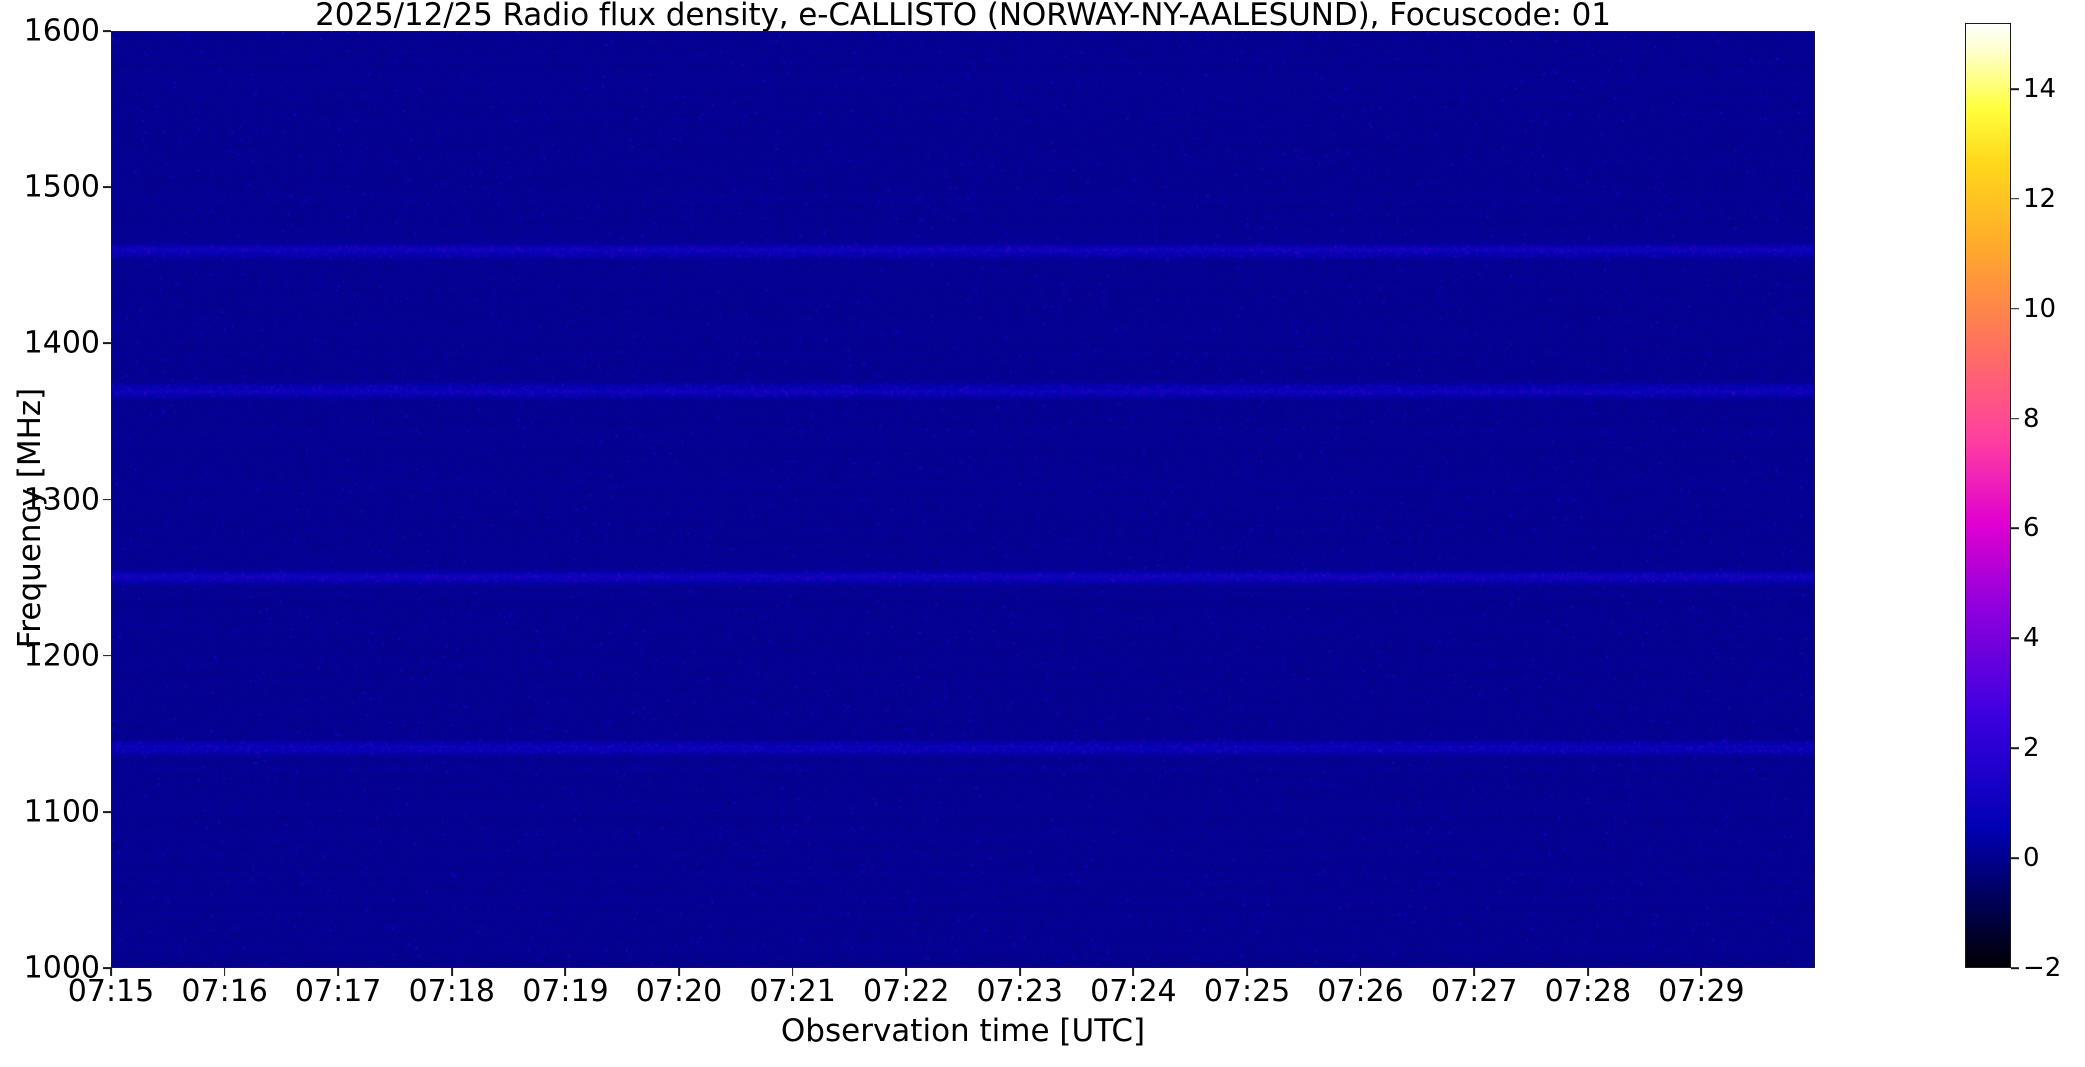  I want to click on y-tick-label: 1400, so click(61, 343).